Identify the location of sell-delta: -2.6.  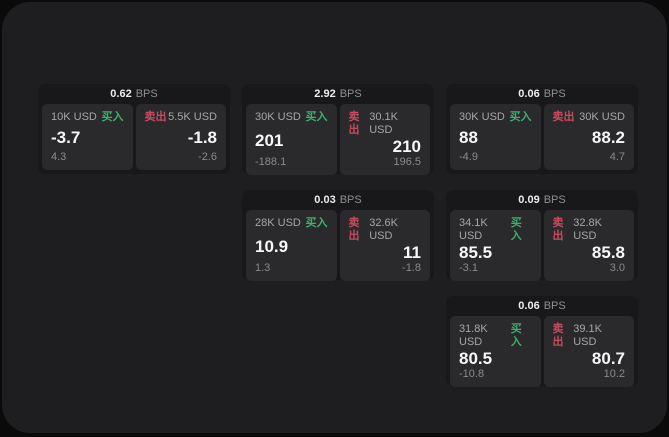
(207, 157).